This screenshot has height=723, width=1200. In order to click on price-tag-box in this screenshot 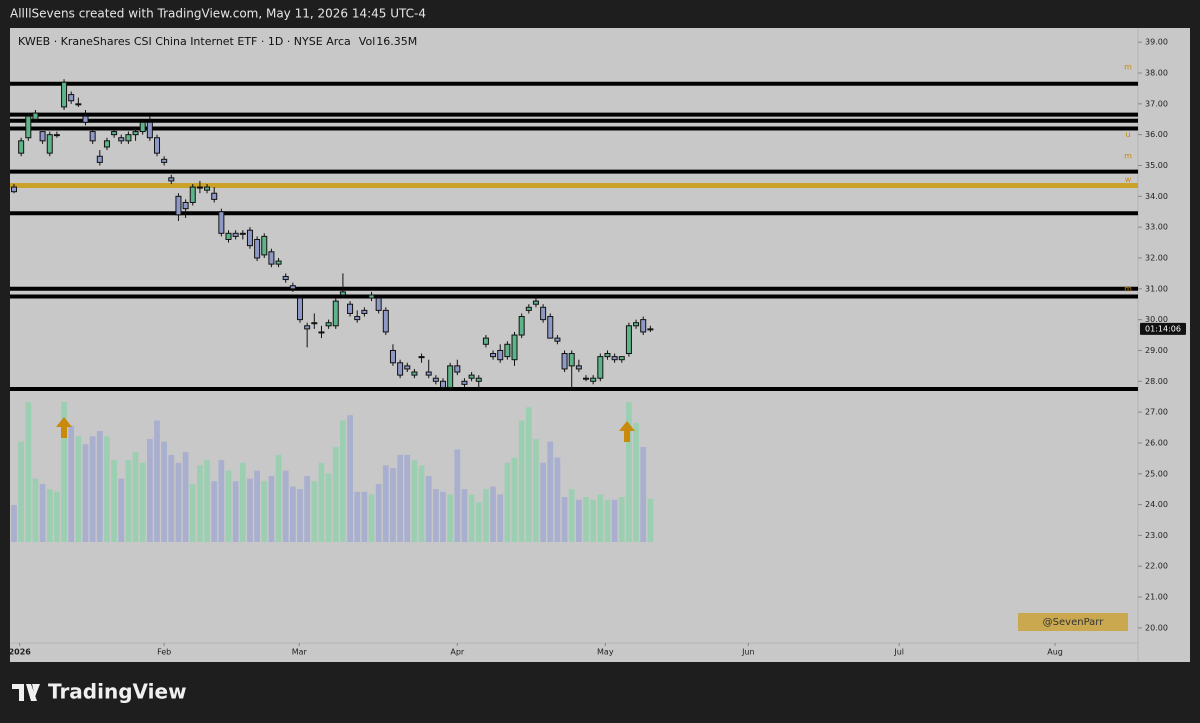, I will do `click(1163, 328)`.